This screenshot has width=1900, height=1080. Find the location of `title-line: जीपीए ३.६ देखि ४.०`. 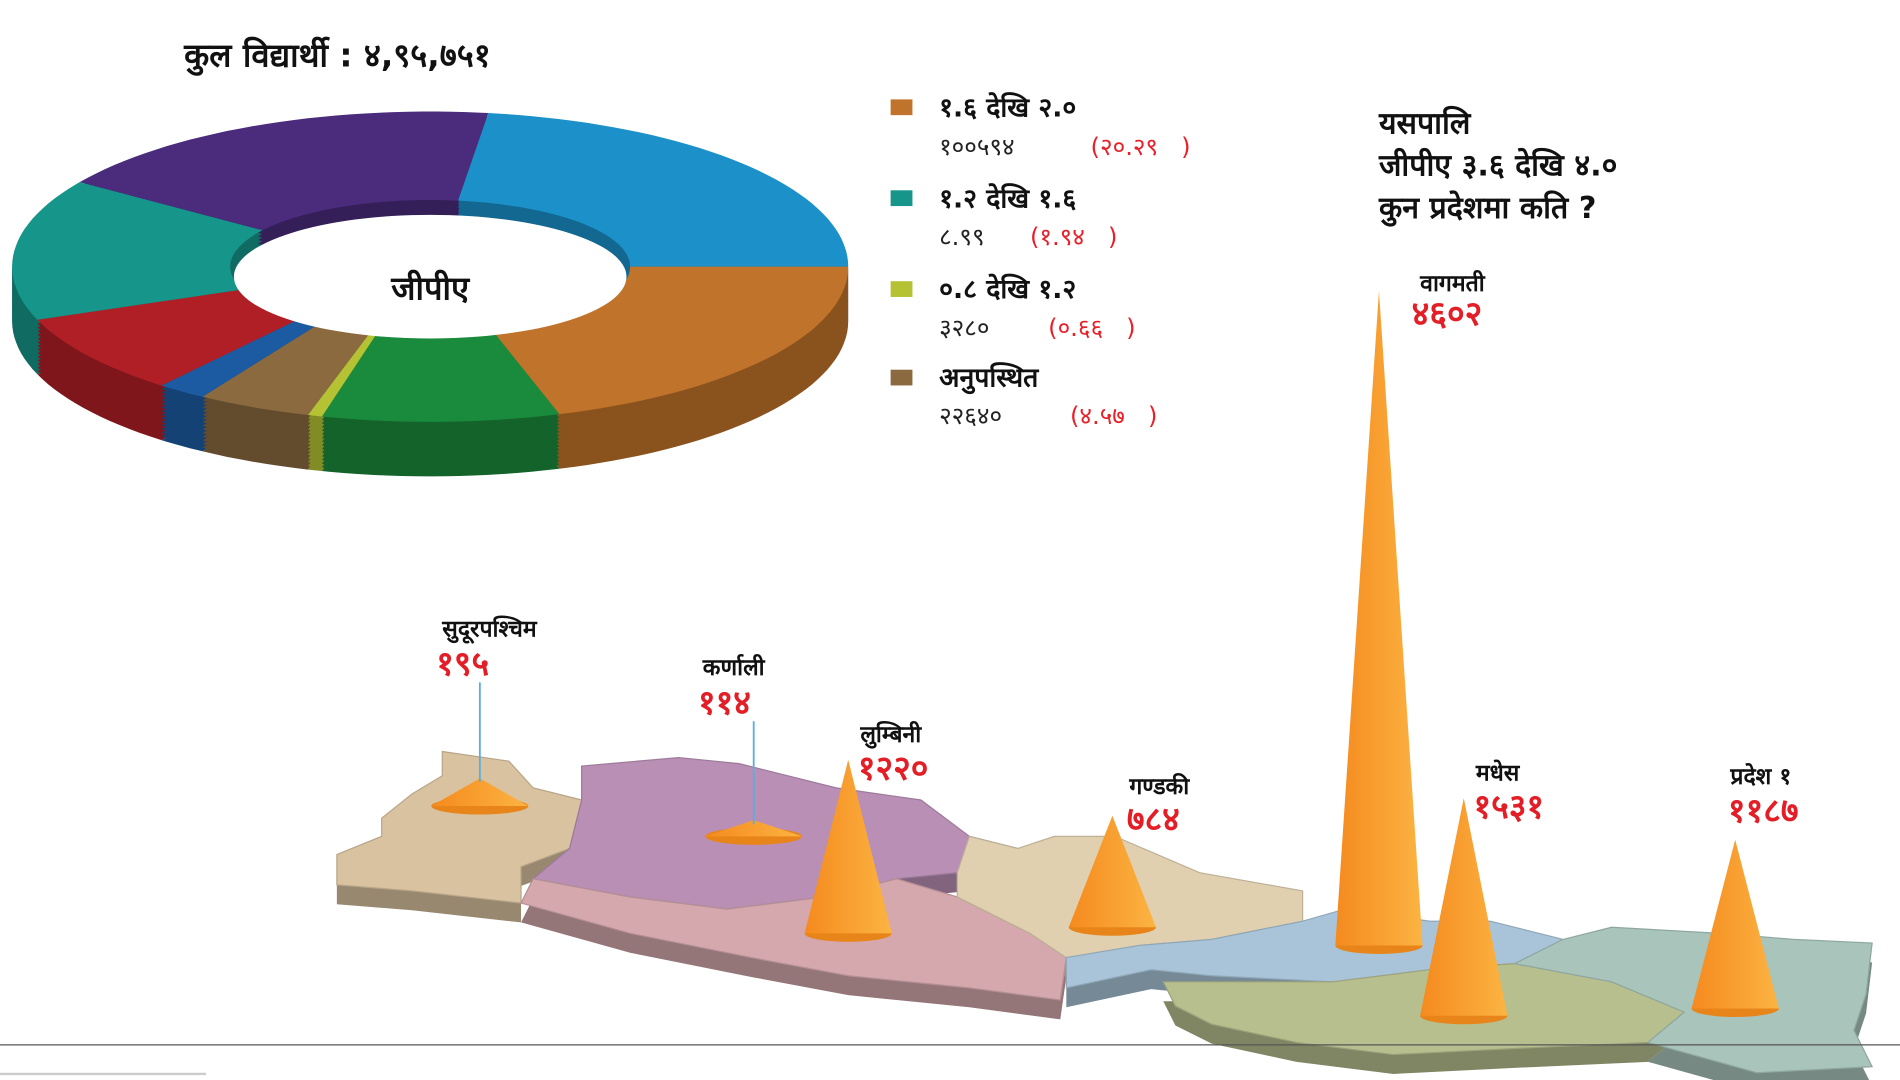

title-line: जीपीए ३.६ देखि ४.० is located at coordinates (1497, 166).